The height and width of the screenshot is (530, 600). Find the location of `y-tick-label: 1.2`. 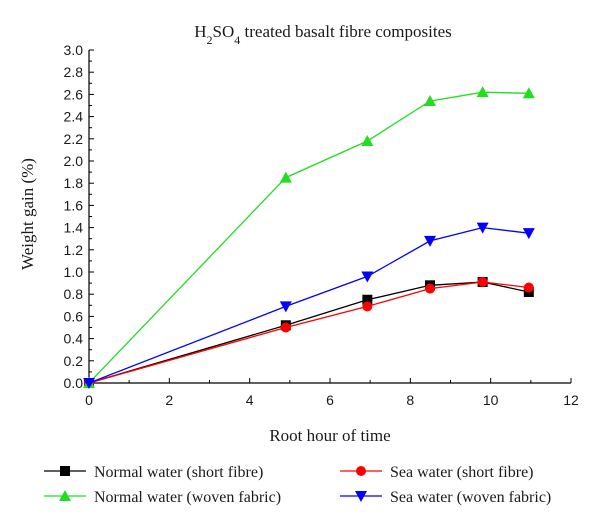

y-tick-label: 1.2 is located at coordinates (74, 250).